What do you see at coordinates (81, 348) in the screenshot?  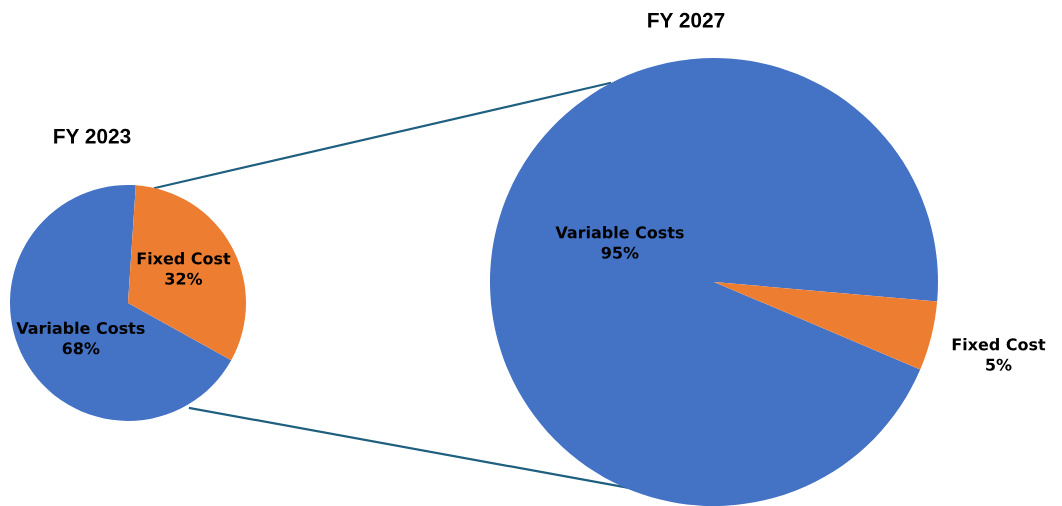 I see `data-label: 68%` at bounding box center [81, 348].